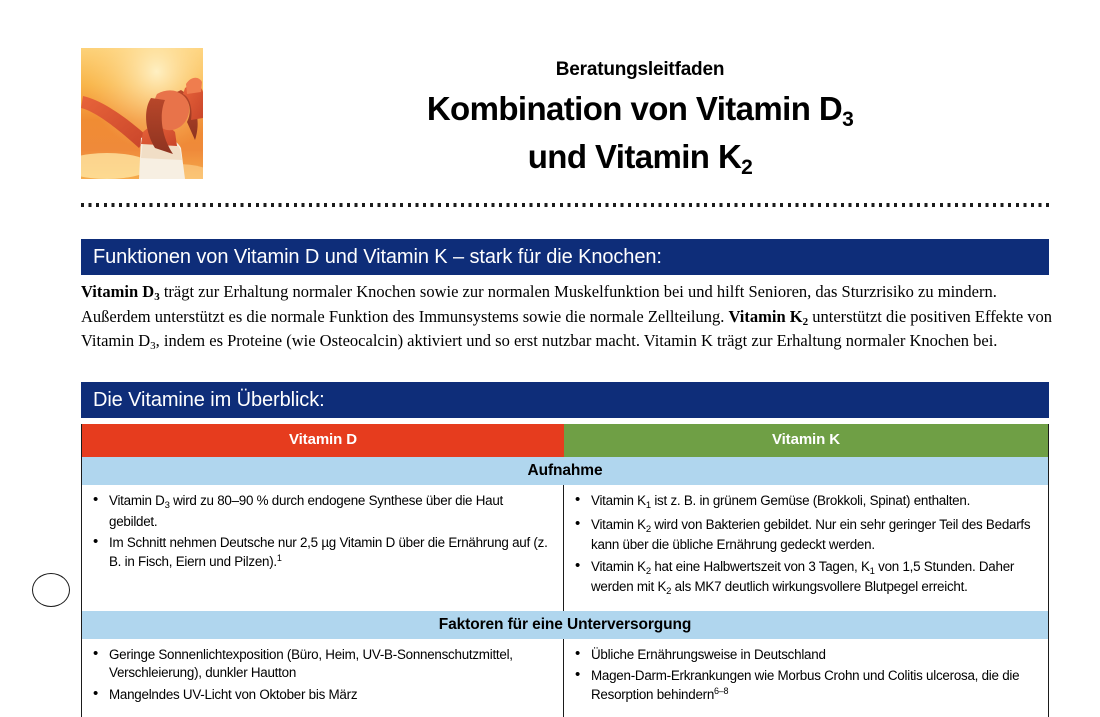 The height and width of the screenshot is (717, 1100). What do you see at coordinates (640, 70) in the screenshot?
I see `kicker-text: Beratungsleitfaden` at bounding box center [640, 70].